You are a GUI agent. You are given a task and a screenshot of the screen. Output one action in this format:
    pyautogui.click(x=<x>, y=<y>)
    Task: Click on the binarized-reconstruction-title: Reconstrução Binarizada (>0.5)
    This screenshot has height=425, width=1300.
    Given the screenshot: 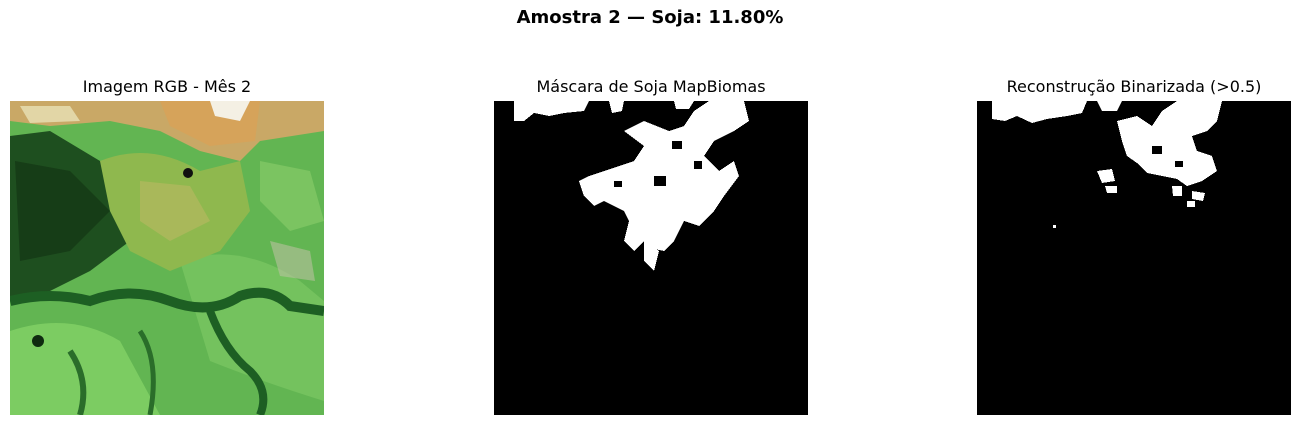 What is the action you would take?
    pyautogui.click(x=1134, y=86)
    